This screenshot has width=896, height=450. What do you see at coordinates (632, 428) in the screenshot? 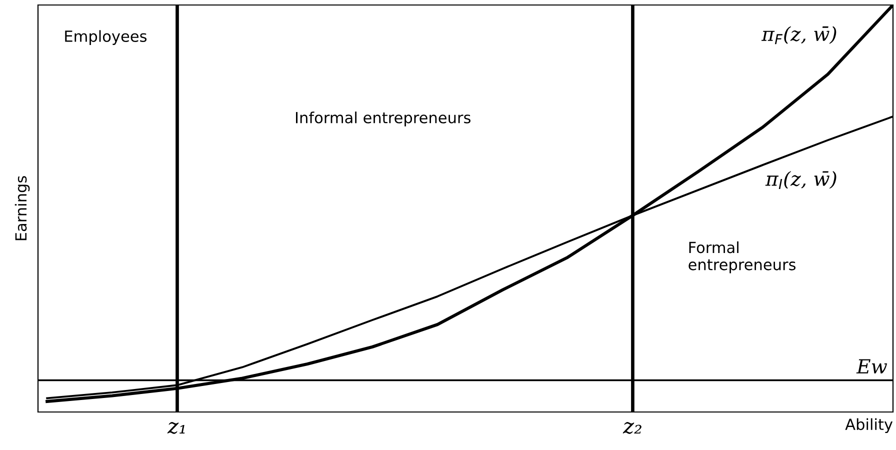
I see `x-tick-label: z₂` at bounding box center [632, 428].